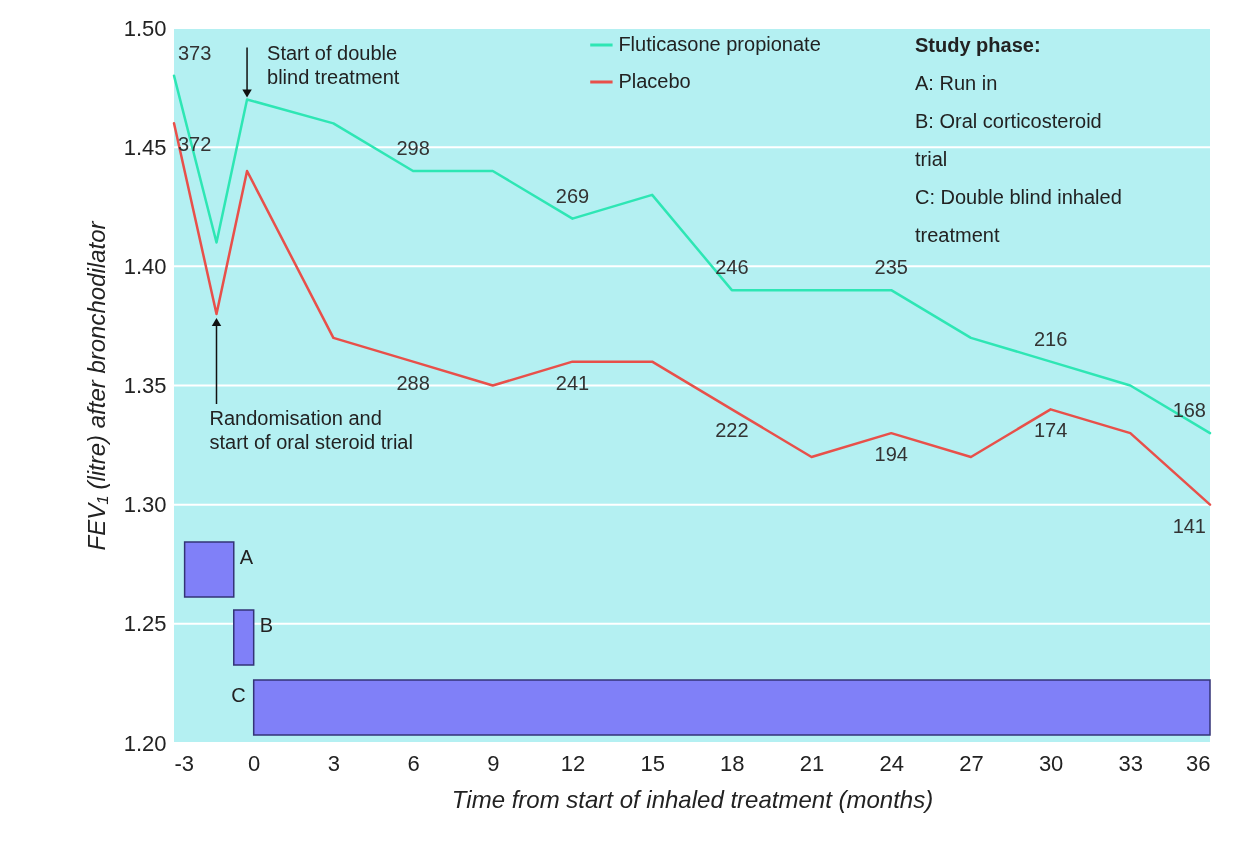  Describe the element at coordinates (572, 195) in the screenshot. I see `annotation: 269` at that location.